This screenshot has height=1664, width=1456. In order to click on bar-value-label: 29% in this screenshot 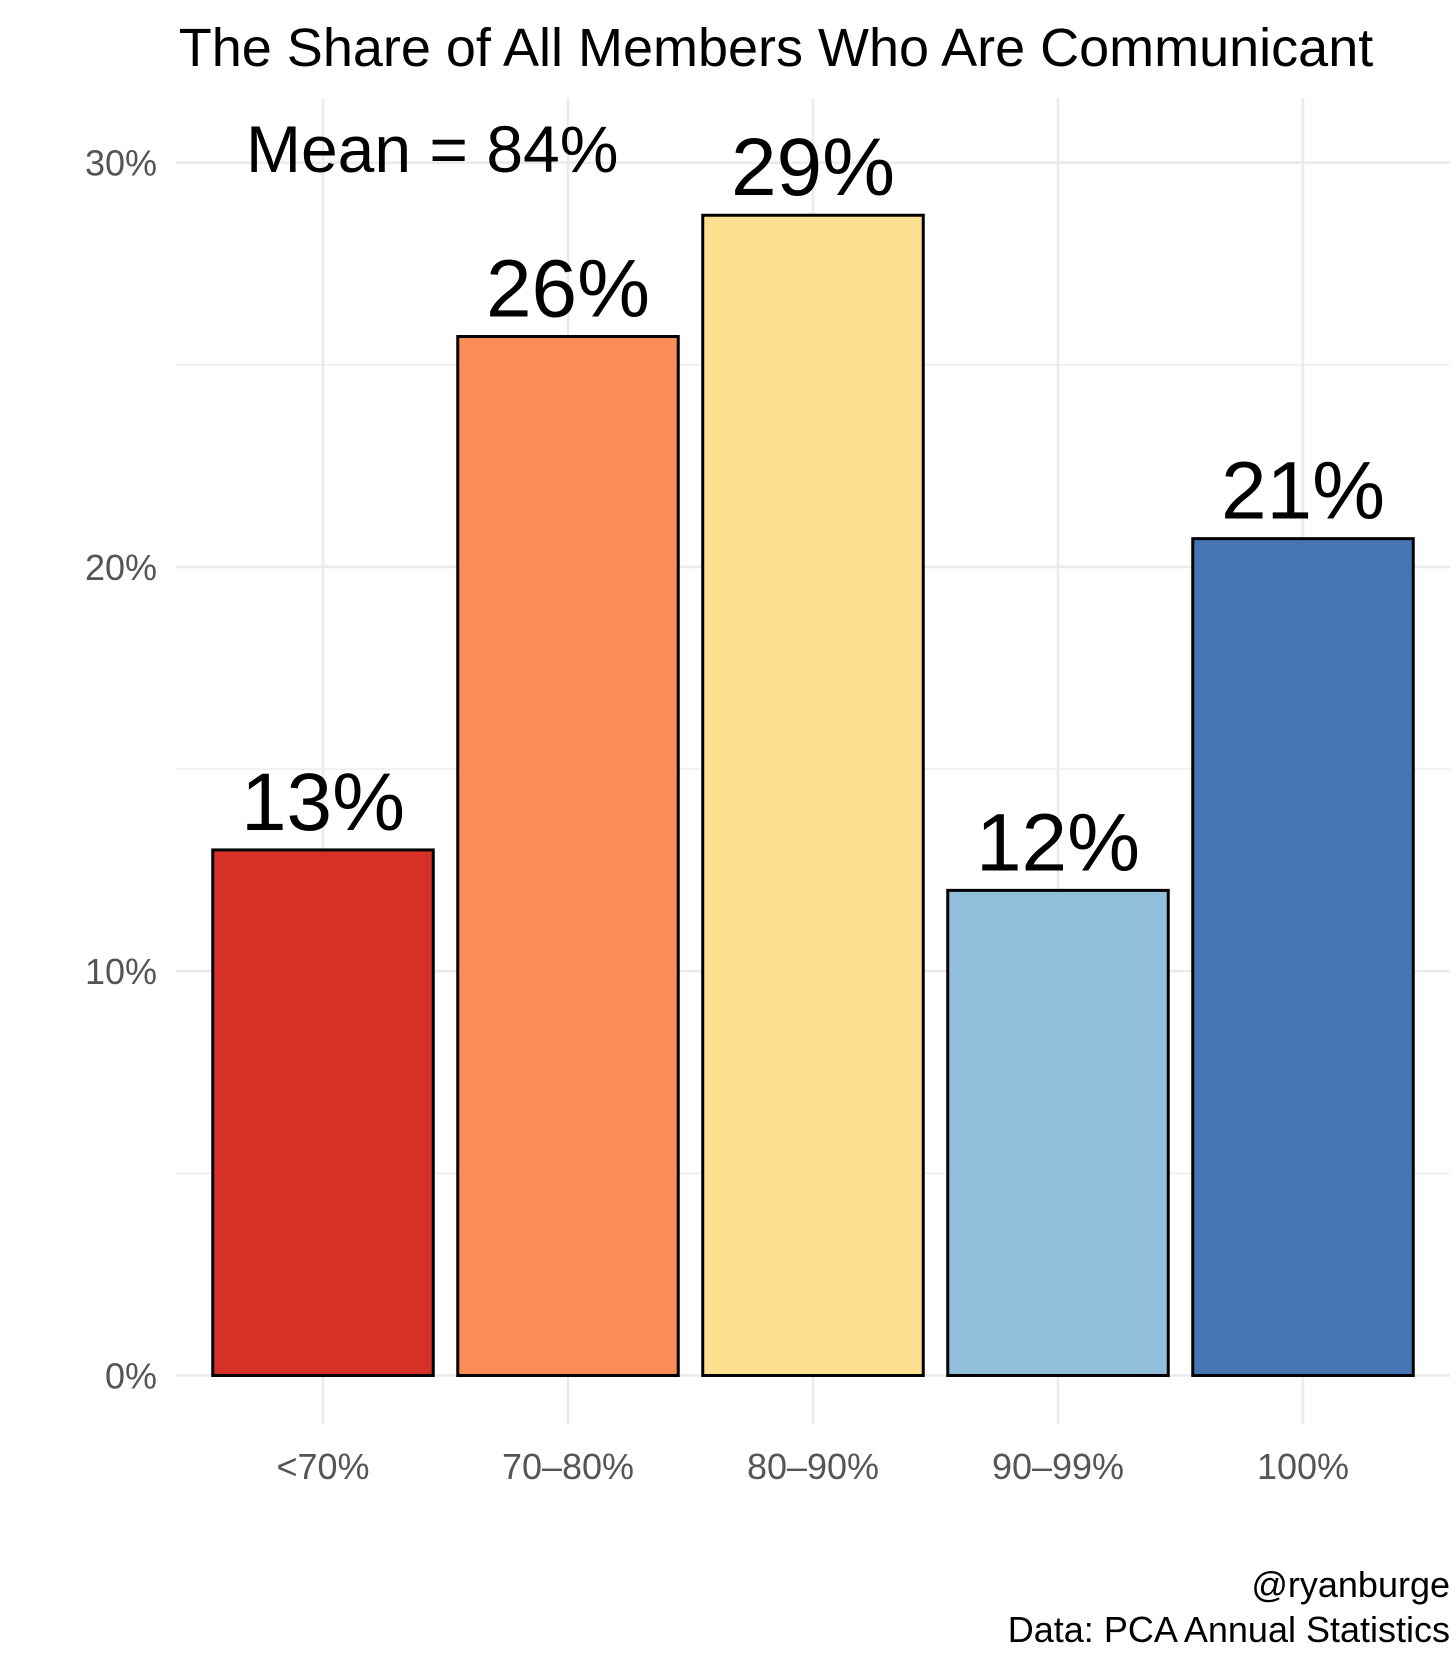, I will do `click(813, 167)`.